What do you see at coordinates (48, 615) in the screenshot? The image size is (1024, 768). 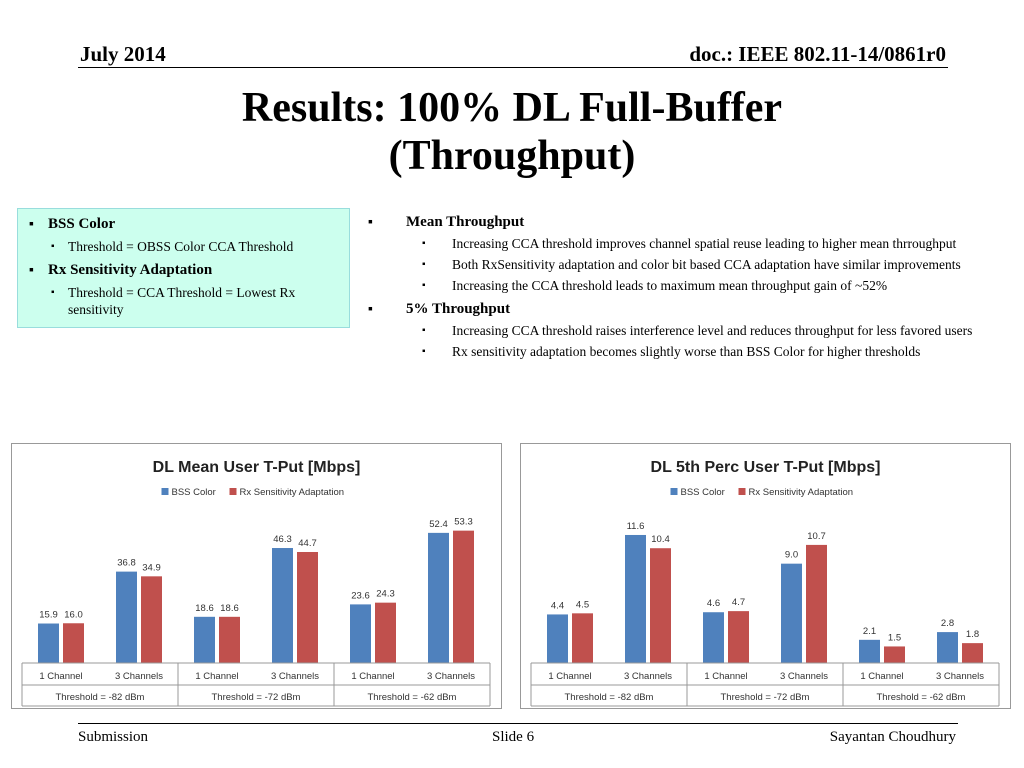 I see `data-label: 15.9` at bounding box center [48, 615].